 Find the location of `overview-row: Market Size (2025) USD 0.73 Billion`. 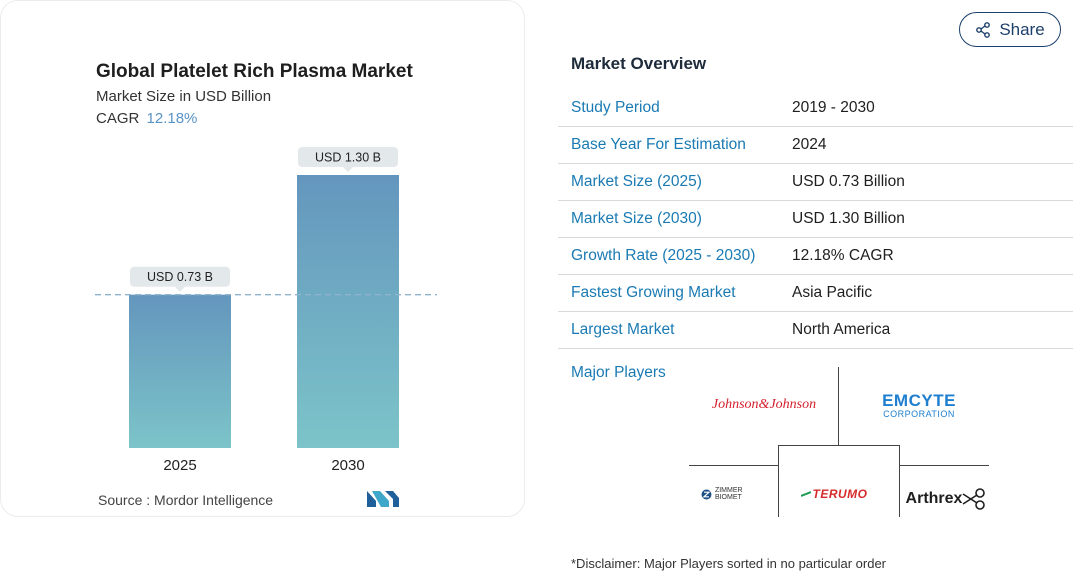

overview-row: Market Size (2025) USD 0.73 Billion is located at coordinates (815, 182).